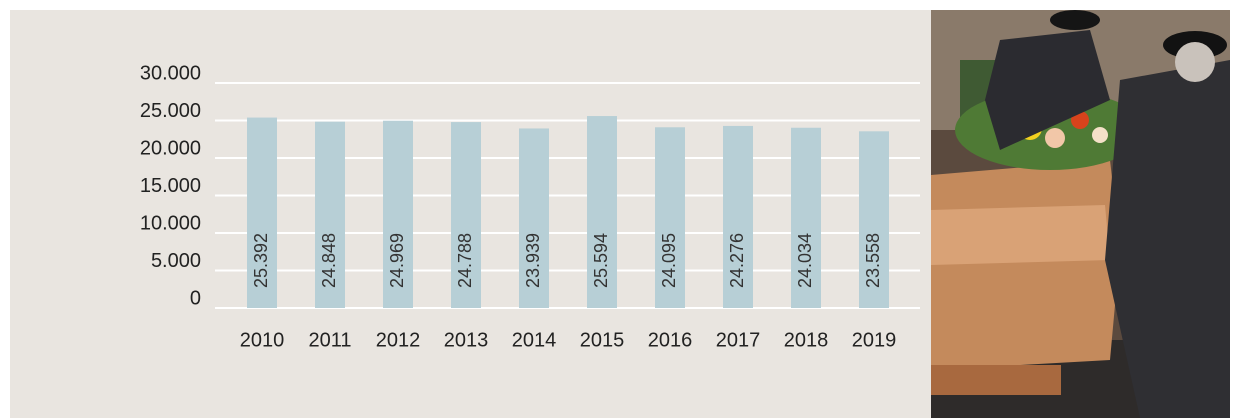 The height and width of the screenshot is (418, 1239). I want to click on value-label: 24.276, so click(737, 260).